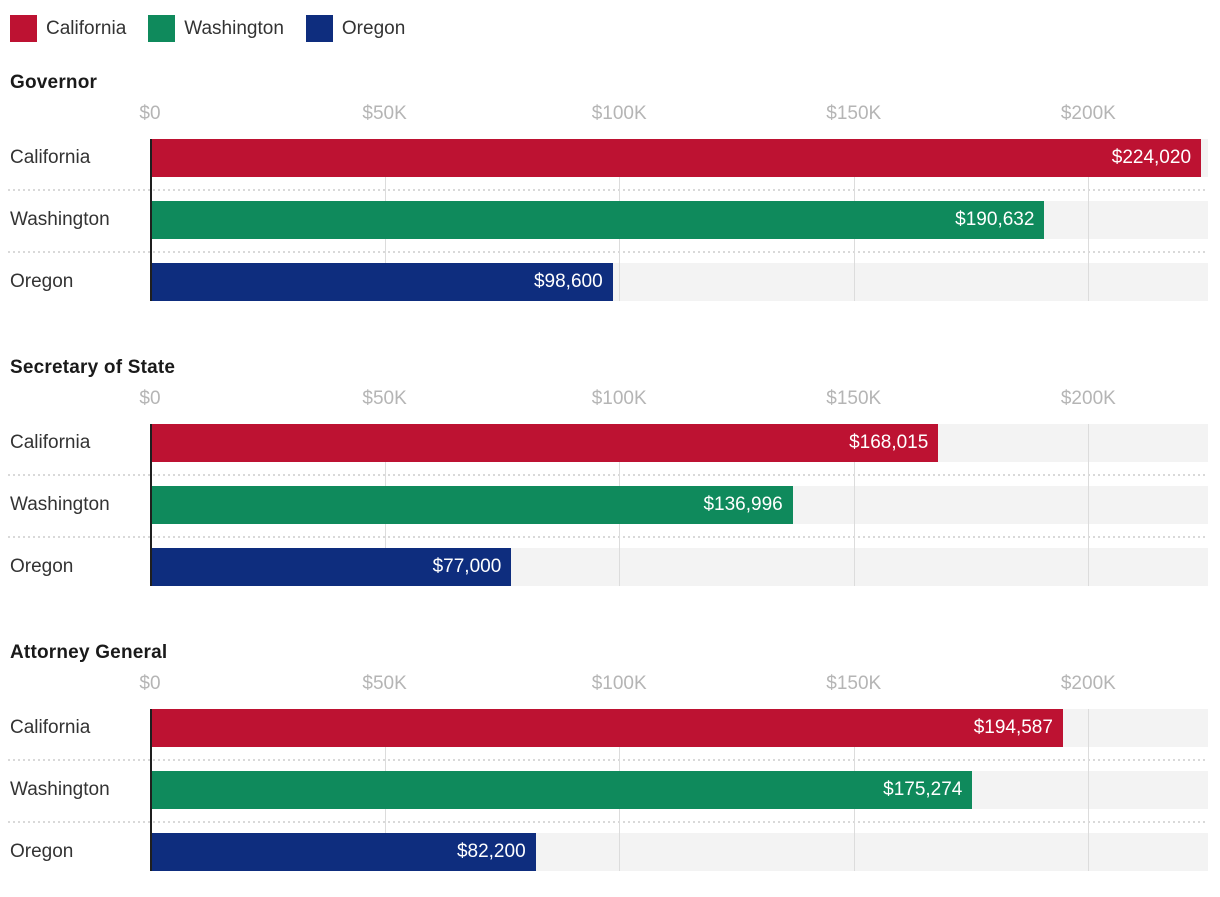 The image size is (1220, 897). Describe the element at coordinates (23, 28) in the screenshot. I see `legend-color-swatch-california` at that location.